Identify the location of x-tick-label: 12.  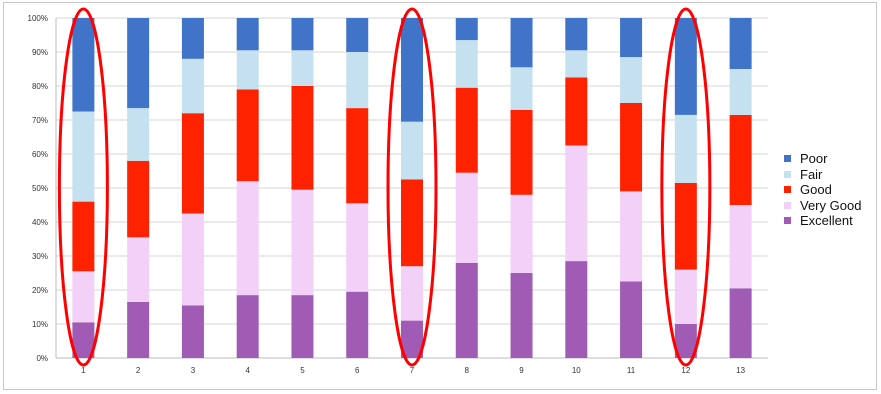
(685, 370).